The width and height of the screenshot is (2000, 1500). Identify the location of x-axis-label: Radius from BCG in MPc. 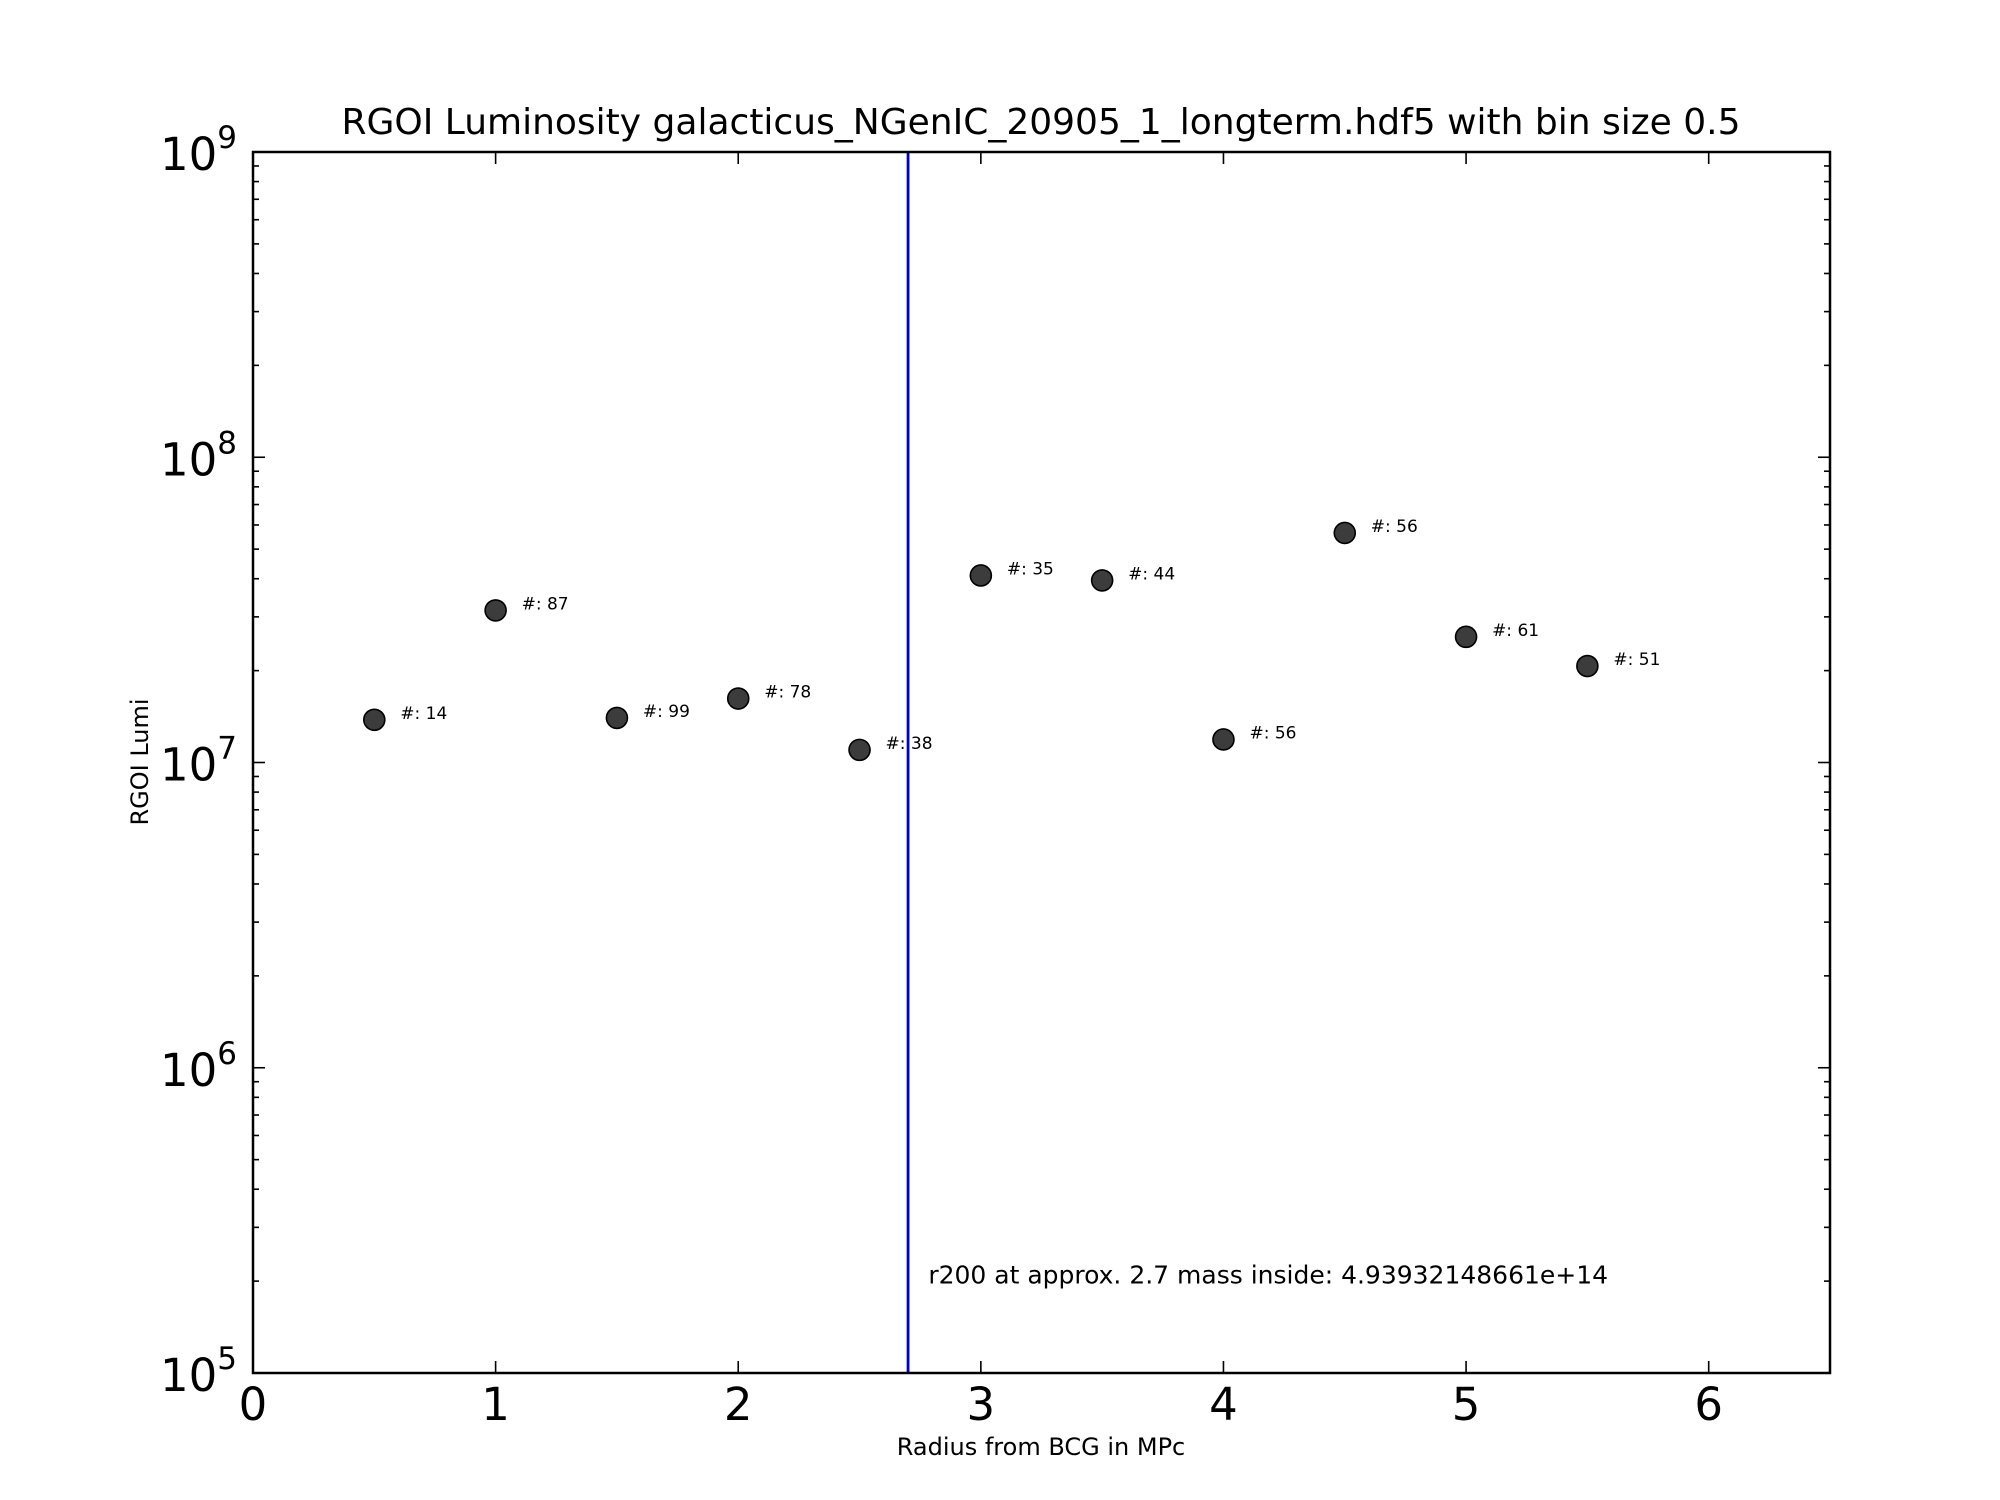
(1041, 1447).